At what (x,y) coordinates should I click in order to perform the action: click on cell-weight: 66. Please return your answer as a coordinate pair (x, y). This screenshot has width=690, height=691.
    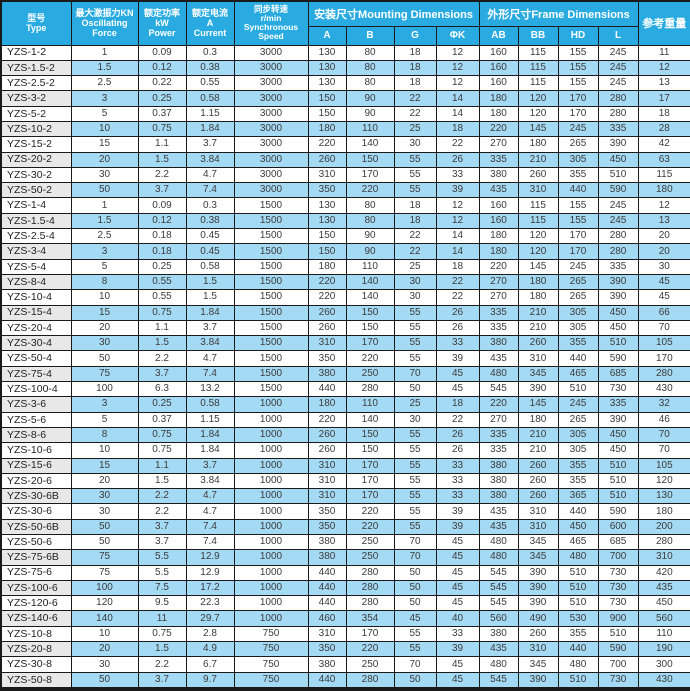
    Looking at the image, I should click on (663, 312).